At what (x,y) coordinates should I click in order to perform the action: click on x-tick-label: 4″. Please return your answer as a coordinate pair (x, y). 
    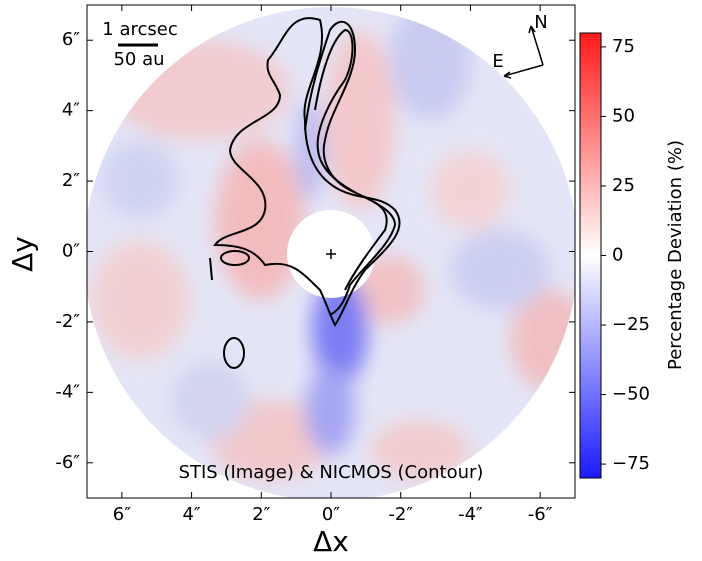
    Looking at the image, I should click on (191, 514).